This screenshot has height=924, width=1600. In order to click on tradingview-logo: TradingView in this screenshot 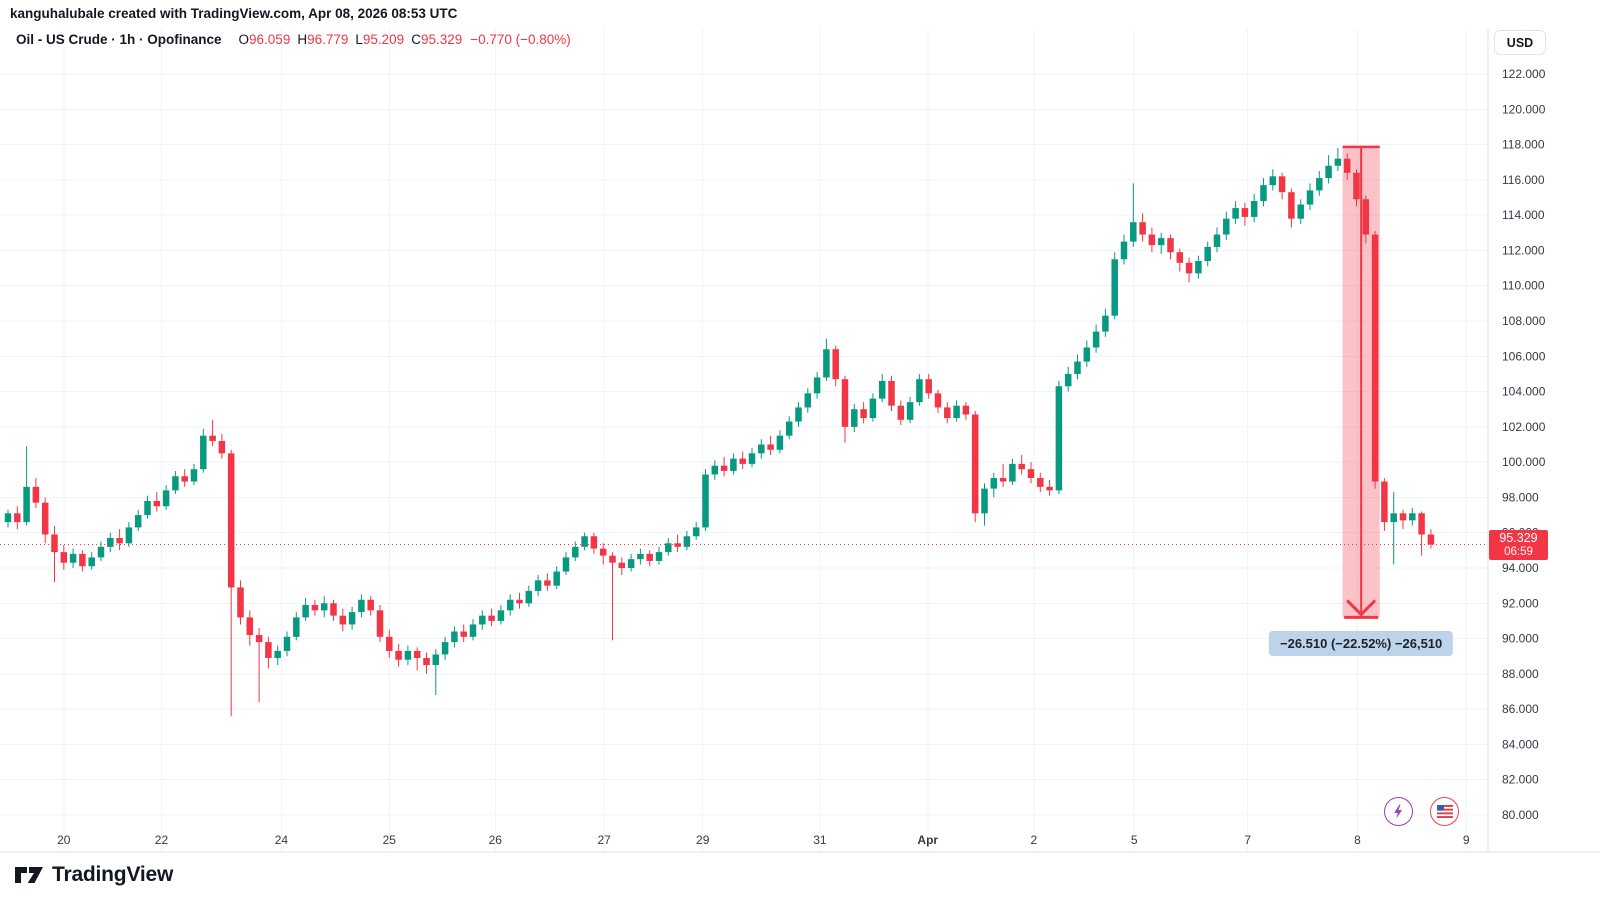, I will do `click(93, 875)`.